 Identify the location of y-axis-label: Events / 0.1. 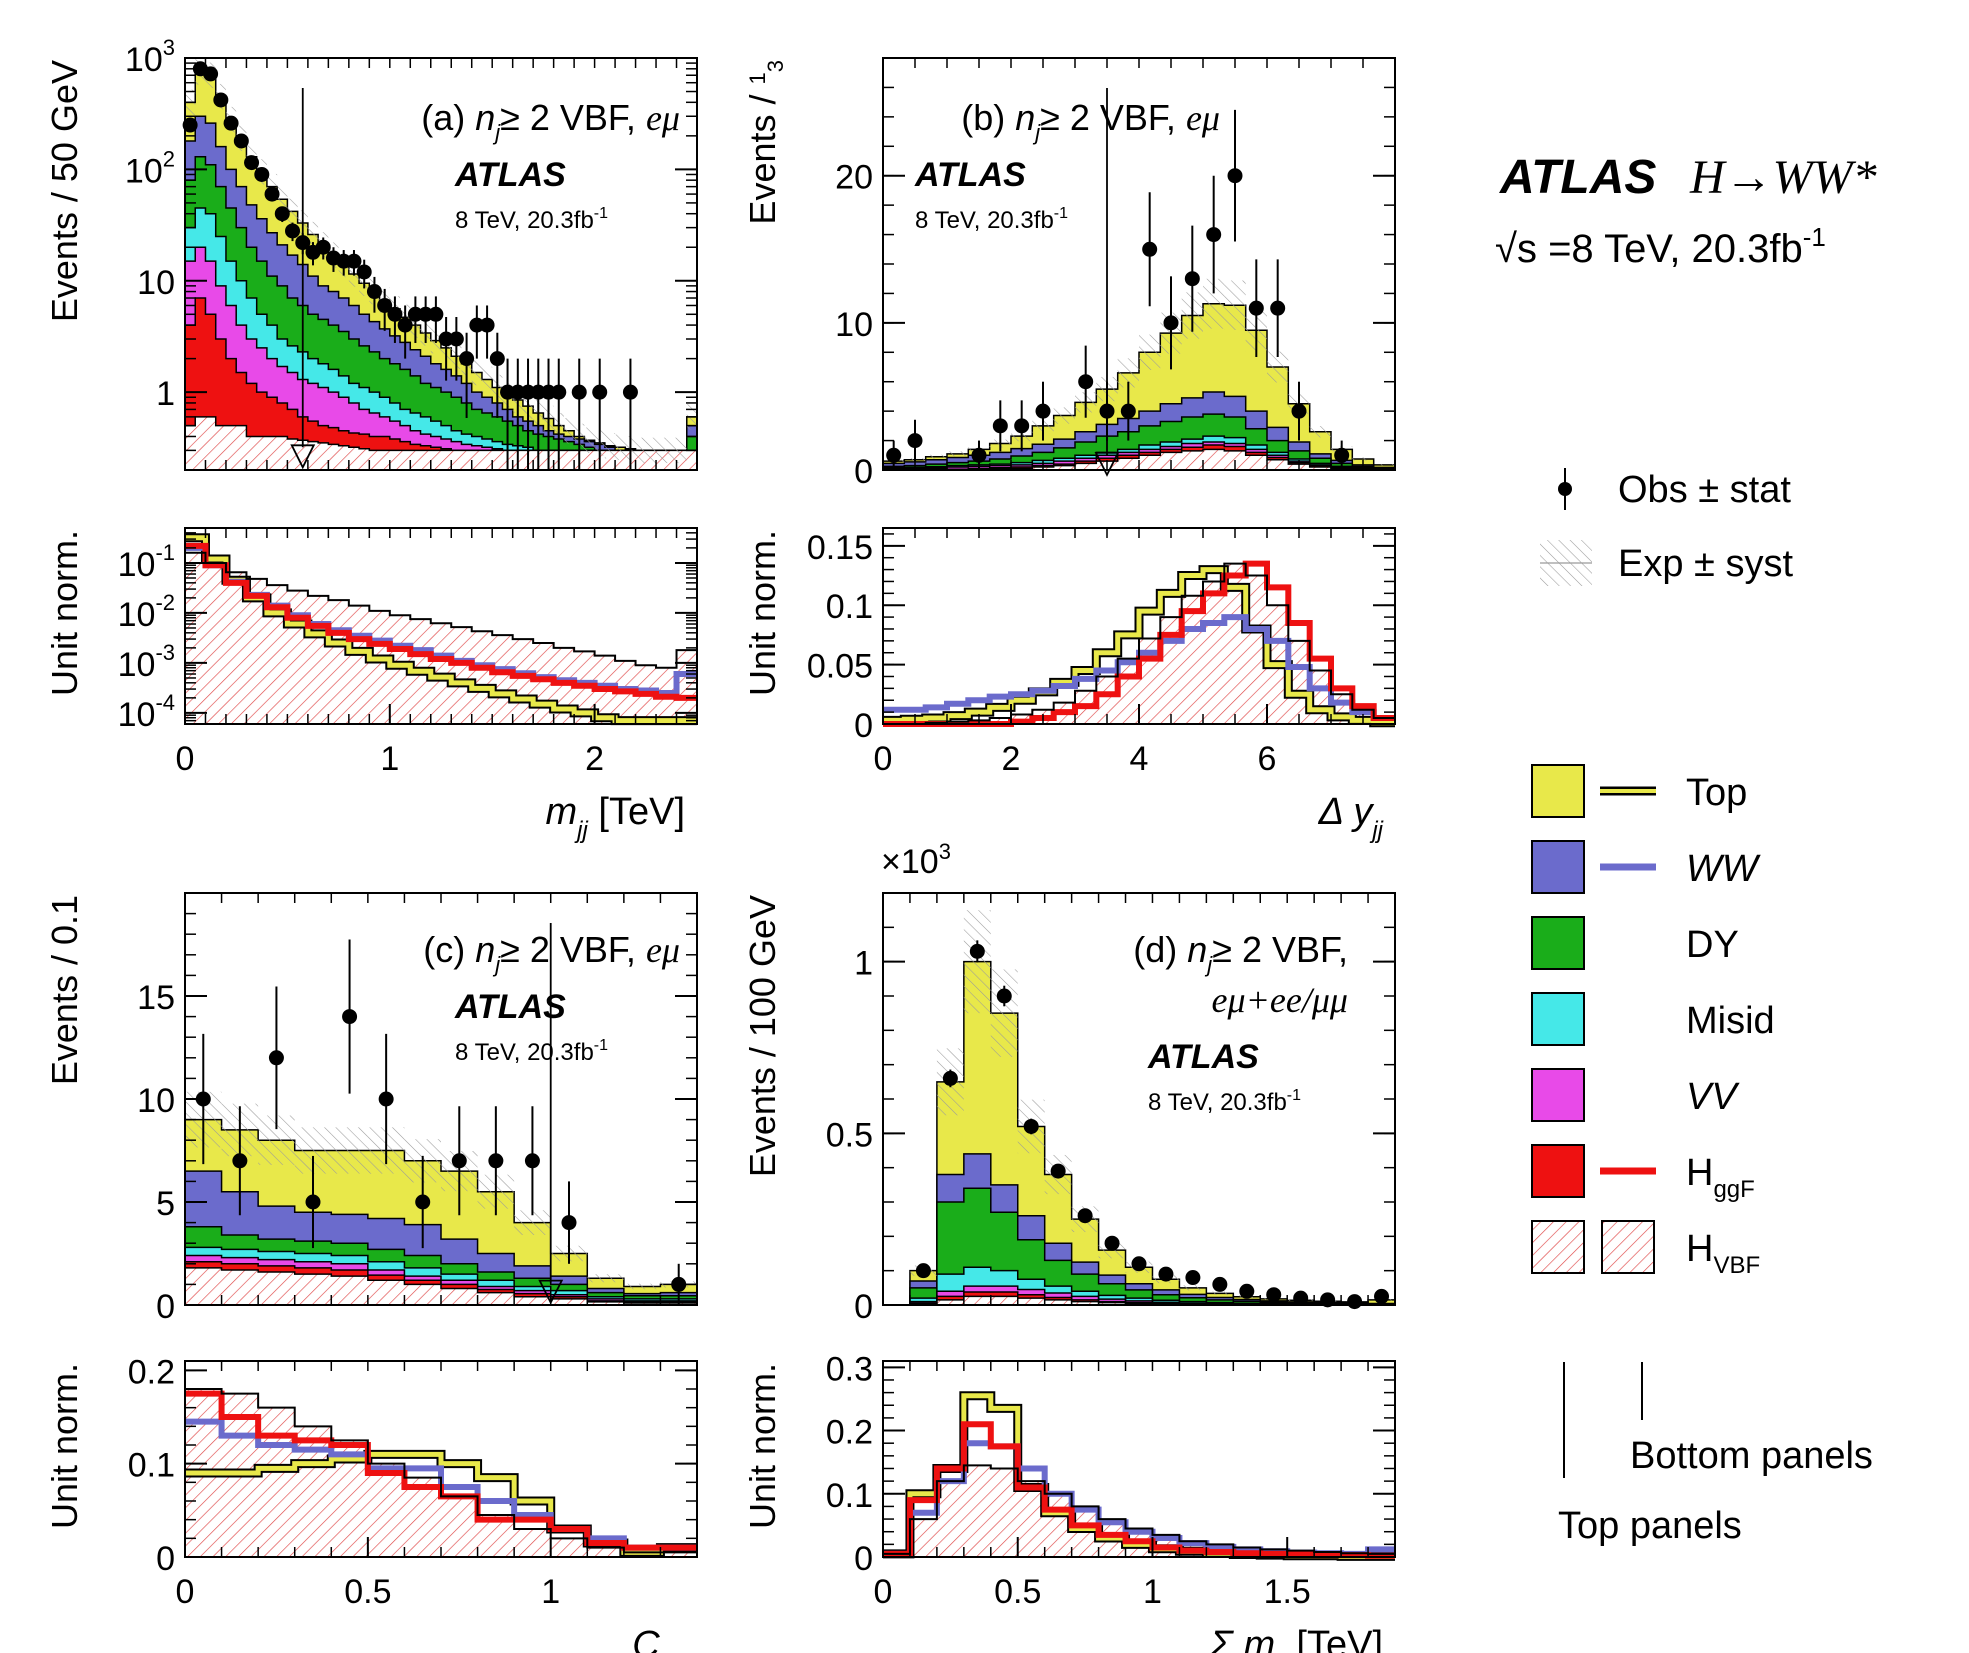
(64, 990).